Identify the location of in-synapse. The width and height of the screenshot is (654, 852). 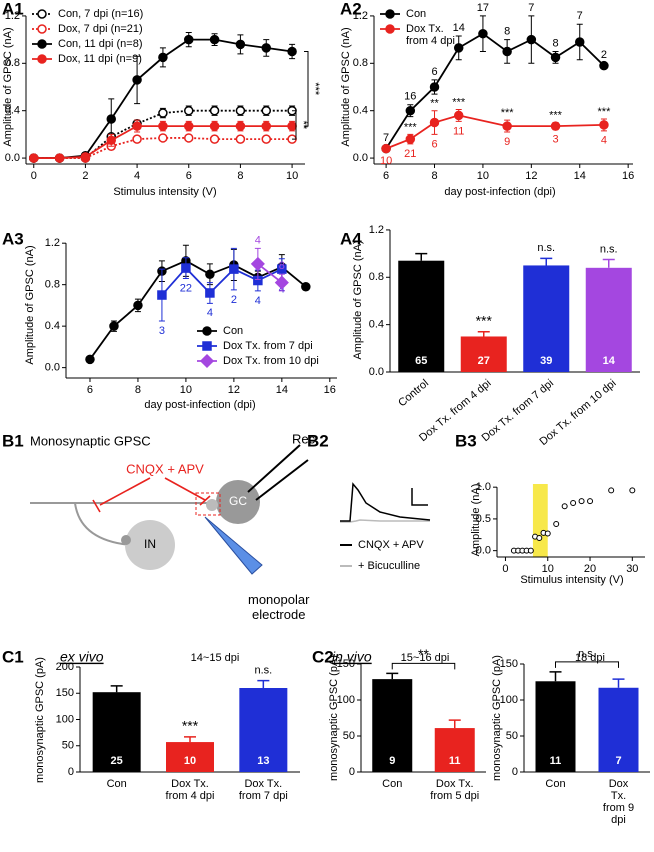
(126, 540).